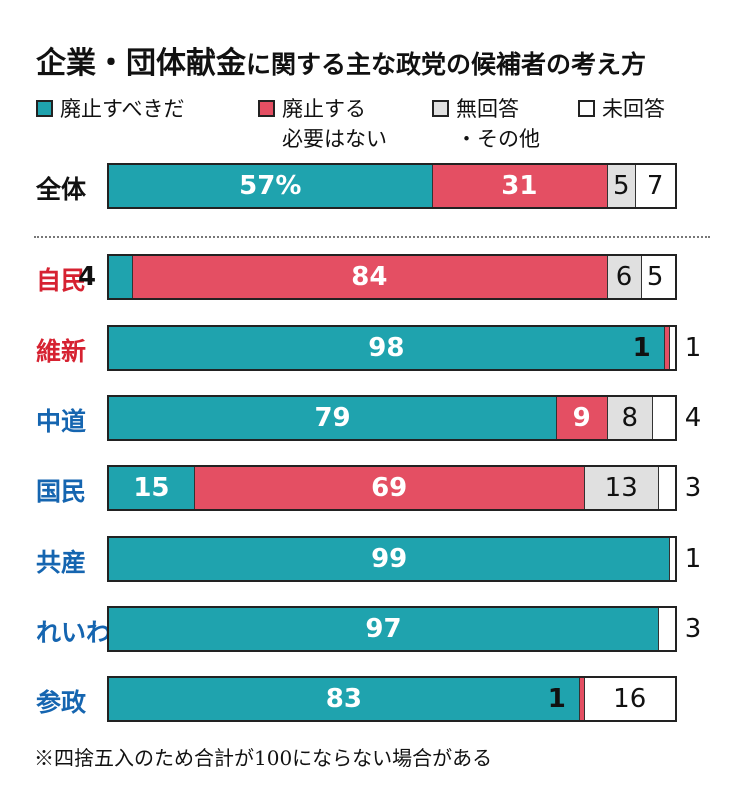  I want to click on data-label: 79, so click(332, 418).